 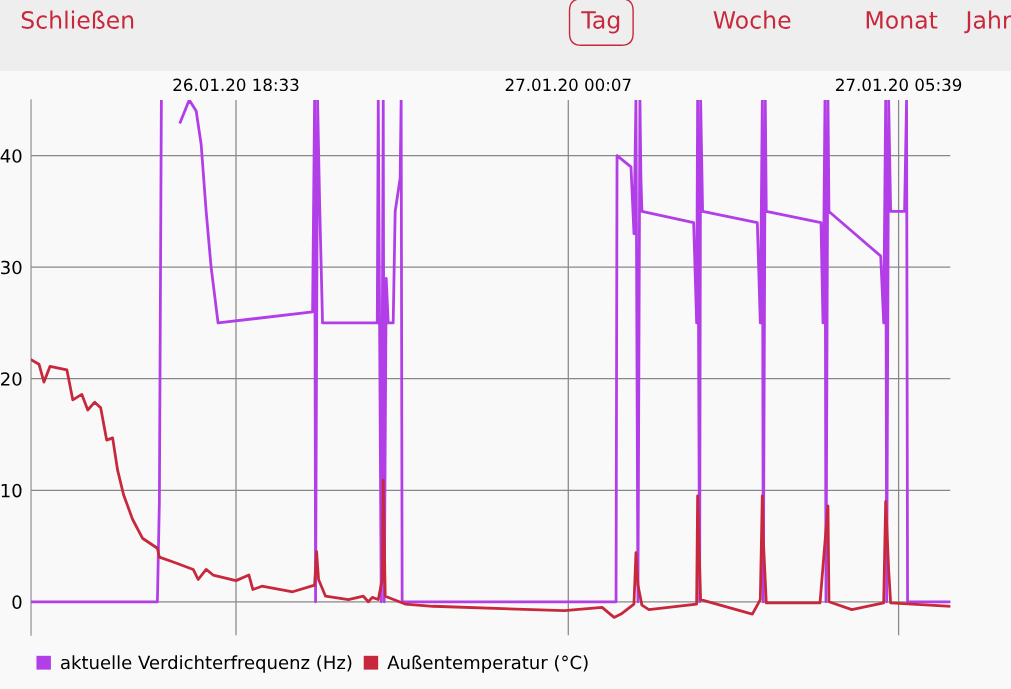 I want to click on legend-label: aktuelle Verdichterfrequenz (Hz), so click(x=206, y=664).